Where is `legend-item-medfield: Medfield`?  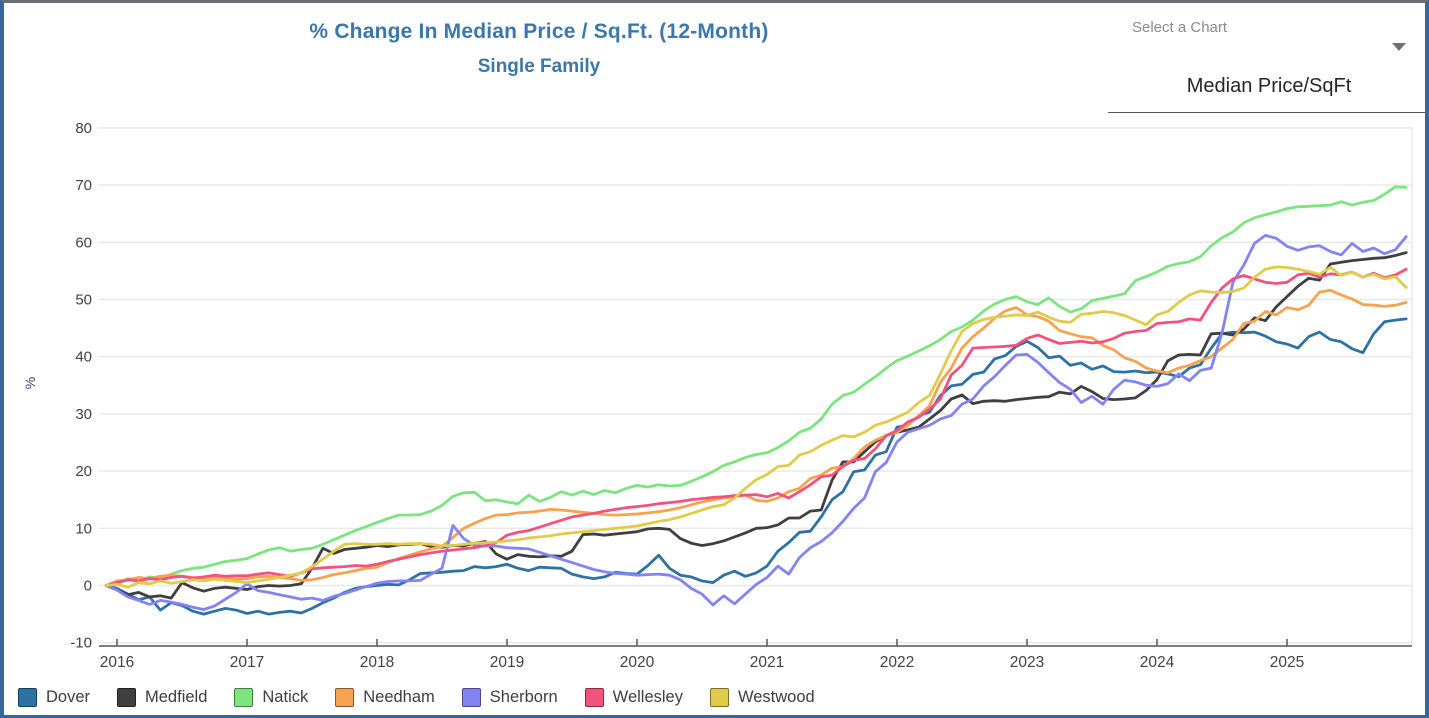
legend-item-medfield: Medfield is located at coordinates (162, 697).